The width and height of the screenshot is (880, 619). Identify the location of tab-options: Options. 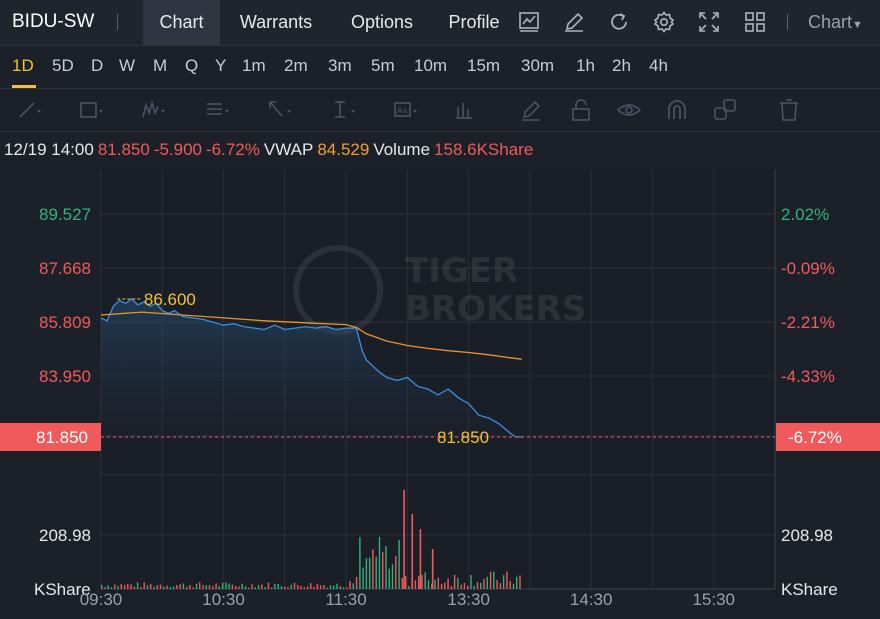
(382, 22).